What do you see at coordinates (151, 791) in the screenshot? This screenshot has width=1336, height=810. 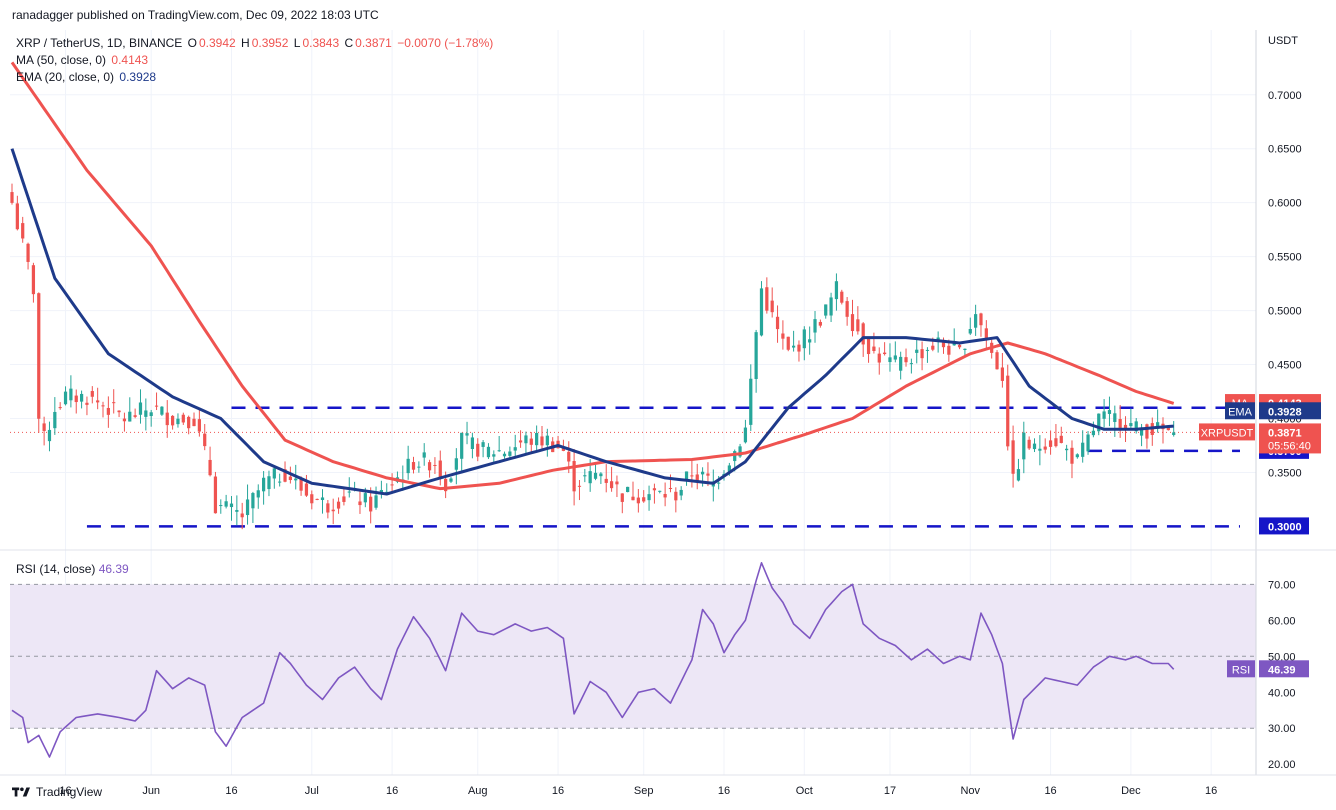 I see `time-tick-label: Jun` at bounding box center [151, 791].